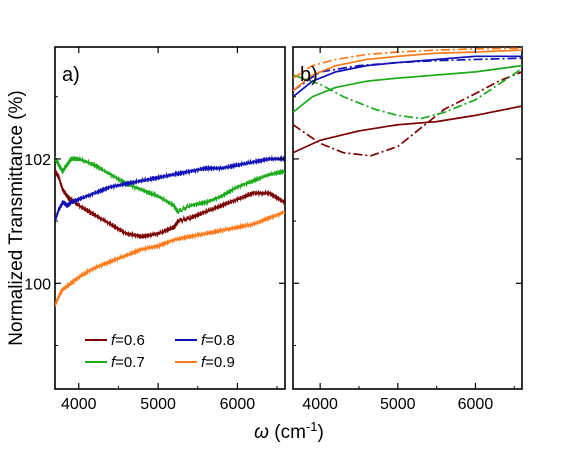 The height and width of the screenshot is (456, 568). What do you see at coordinates (16, 218) in the screenshot?
I see `y-axis-label: Normalized Transmittance (%)` at bounding box center [16, 218].